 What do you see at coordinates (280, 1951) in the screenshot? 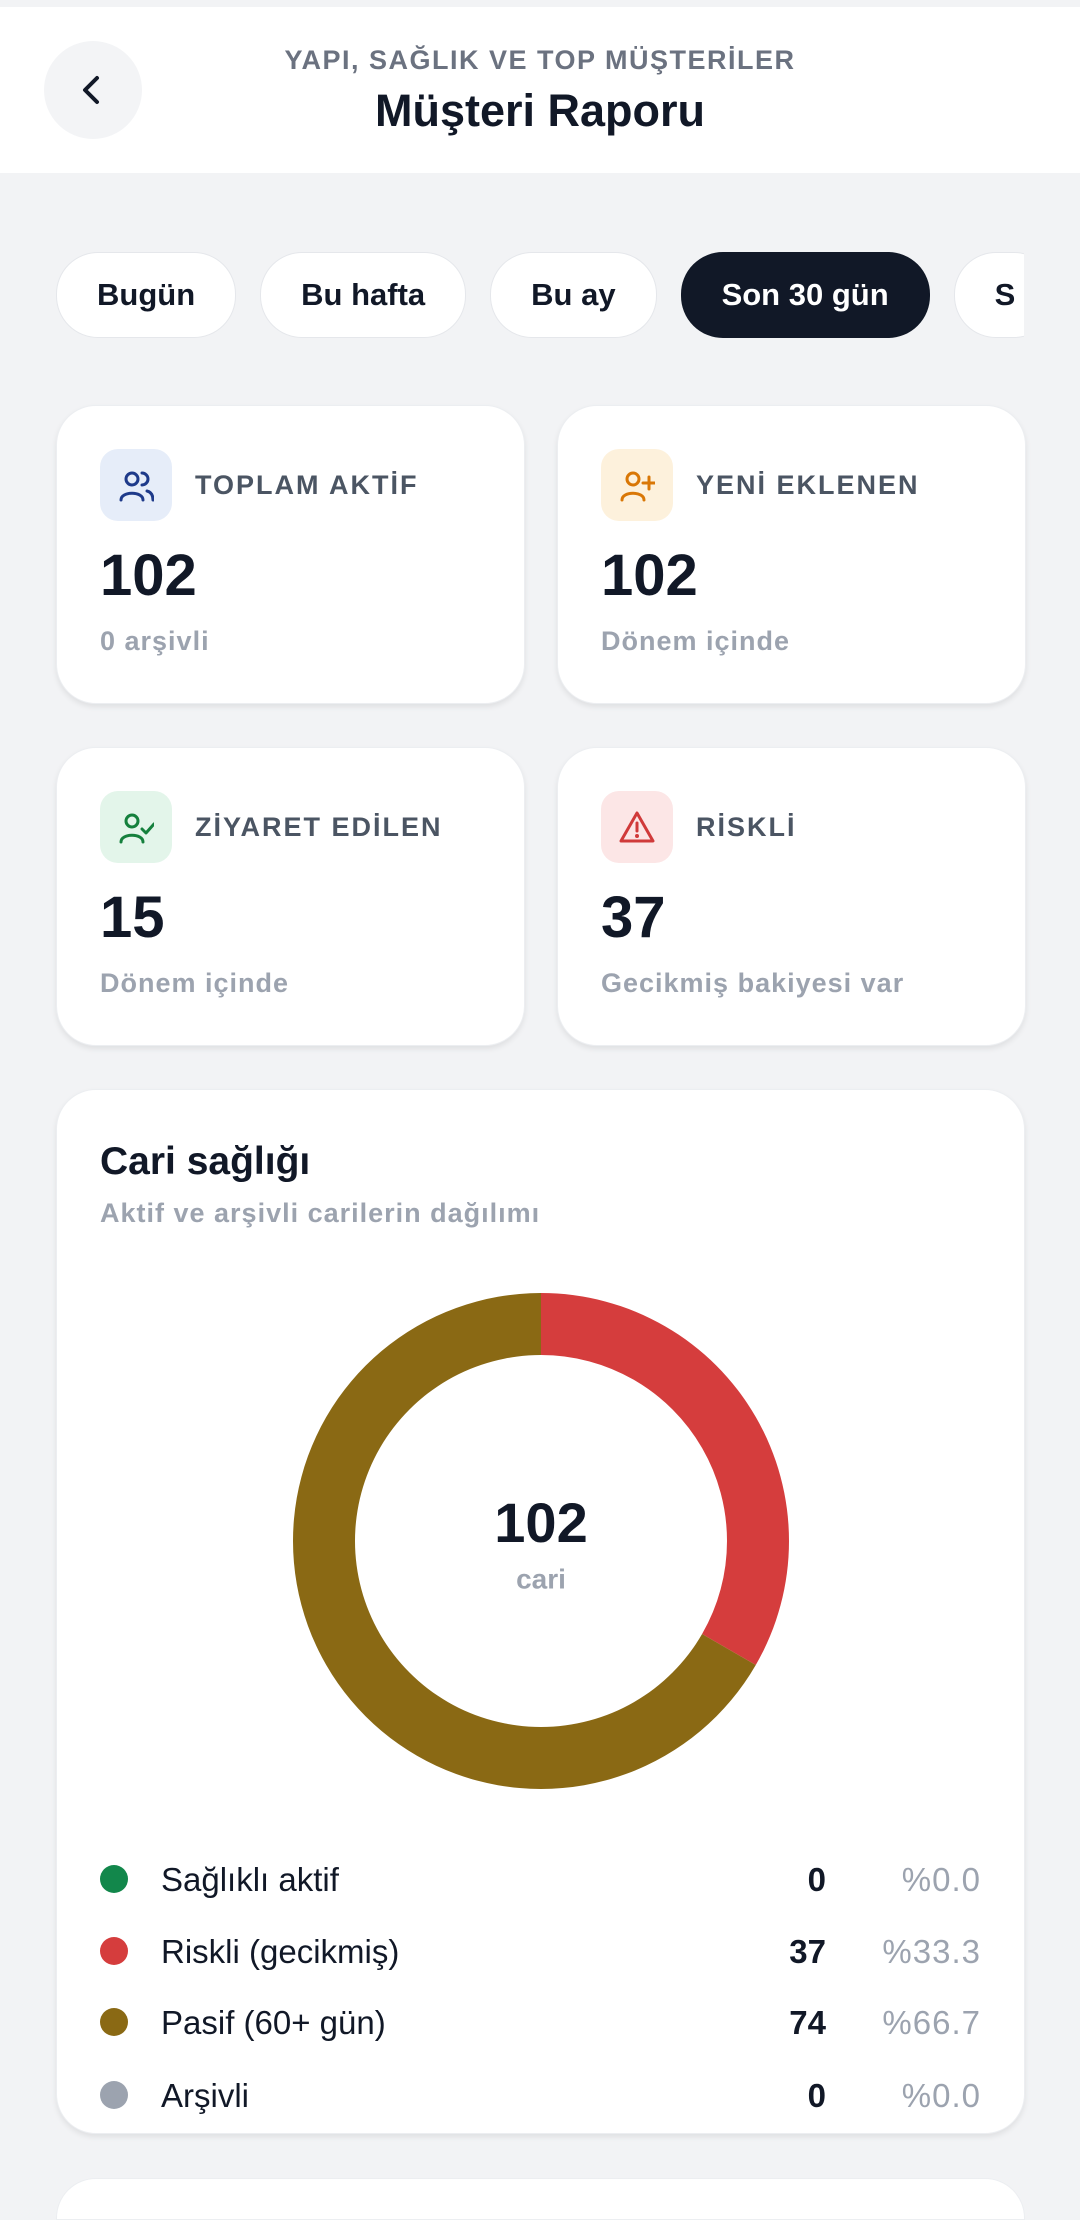
I see `legend-name: Riskli (gecikmiş)` at bounding box center [280, 1951].